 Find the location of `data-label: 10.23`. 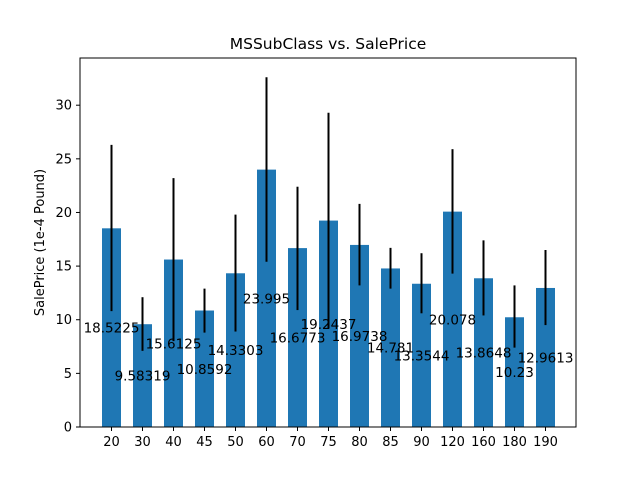

data-label: 10.23 is located at coordinates (514, 373).